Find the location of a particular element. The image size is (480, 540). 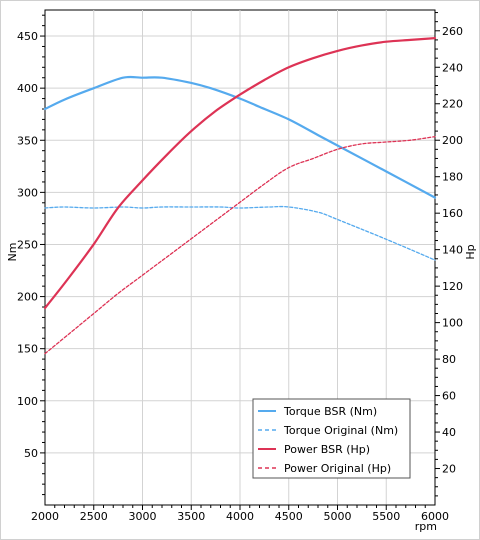

x-tick-label: 4500 is located at coordinates (289, 516).